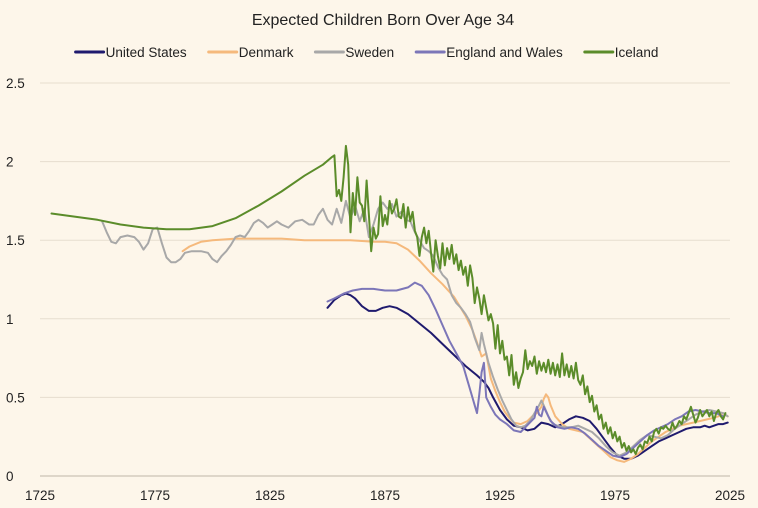  What do you see at coordinates (10, 476) in the screenshot?
I see `y-tick-label: 0` at bounding box center [10, 476].